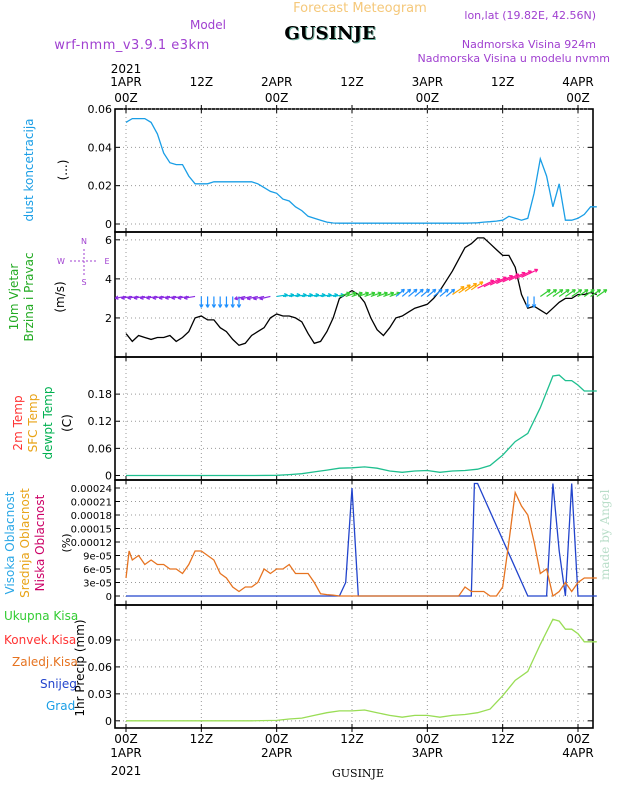  What do you see at coordinates (100, 147) in the screenshot?
I see `y-tick-label: 0.04` at bounding box center [100, 147].